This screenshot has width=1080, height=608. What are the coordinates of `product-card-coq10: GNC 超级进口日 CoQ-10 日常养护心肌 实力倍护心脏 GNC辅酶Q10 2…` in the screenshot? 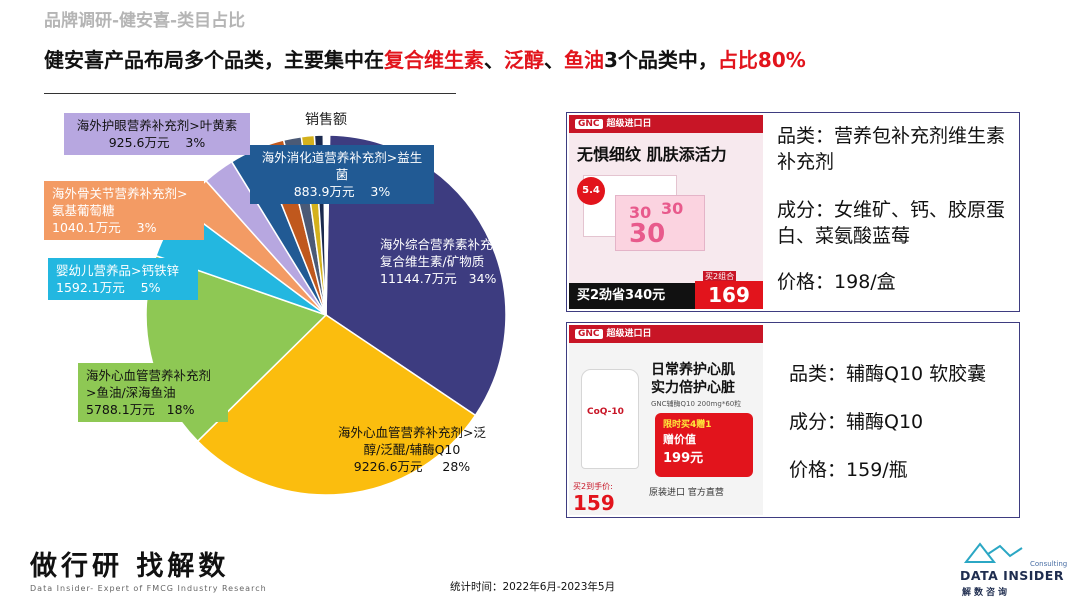 It's located at (793, 420).